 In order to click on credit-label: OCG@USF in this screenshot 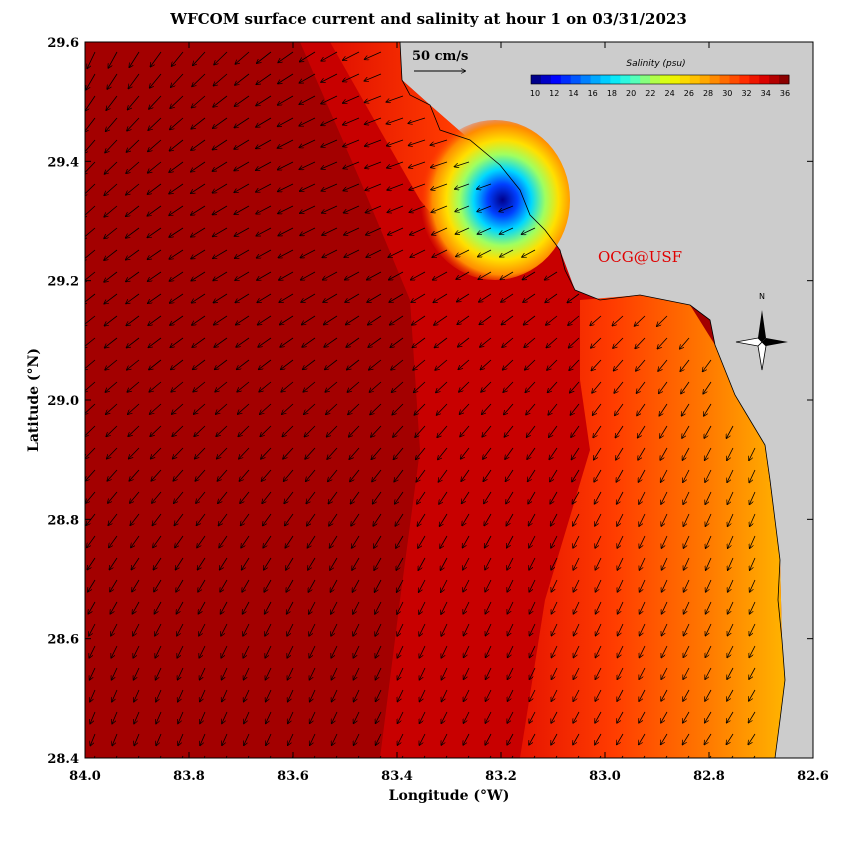, I will do `click(640, 257)`.